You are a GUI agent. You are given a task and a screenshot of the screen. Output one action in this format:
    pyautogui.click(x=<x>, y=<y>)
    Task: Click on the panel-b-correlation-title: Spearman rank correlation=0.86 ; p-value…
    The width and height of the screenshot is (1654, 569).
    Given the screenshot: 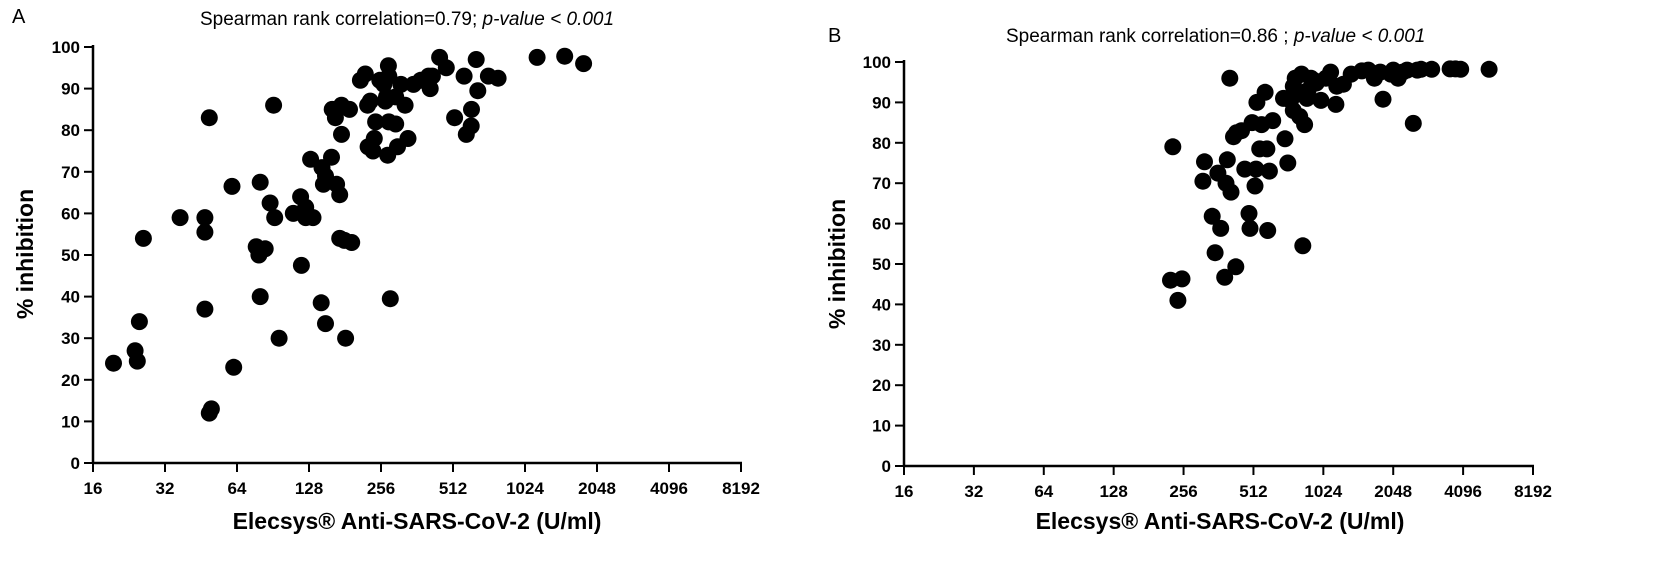 What is the action you would take?
    pyautogui.click(x=1215, y=36)
    